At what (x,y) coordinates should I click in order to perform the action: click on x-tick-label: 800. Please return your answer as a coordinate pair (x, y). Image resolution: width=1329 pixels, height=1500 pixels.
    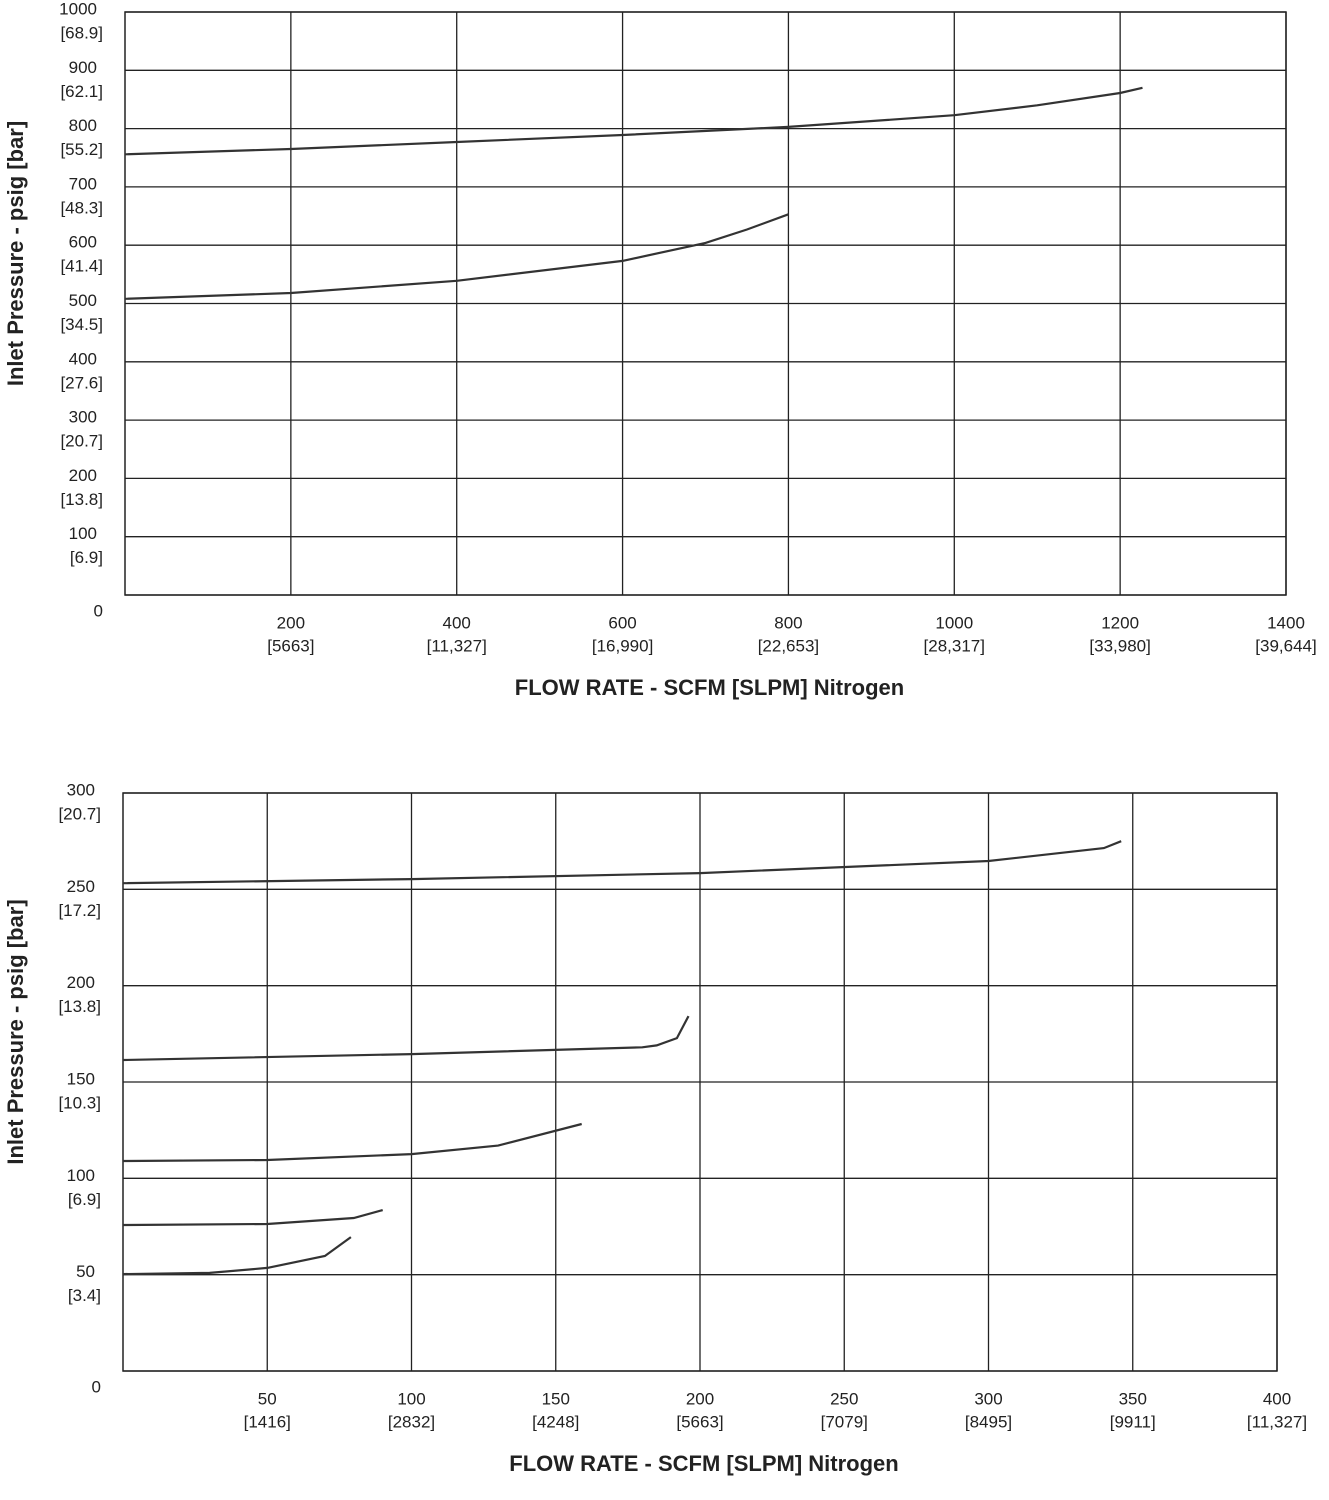
    Looking at the image, I should click on (788, 622).